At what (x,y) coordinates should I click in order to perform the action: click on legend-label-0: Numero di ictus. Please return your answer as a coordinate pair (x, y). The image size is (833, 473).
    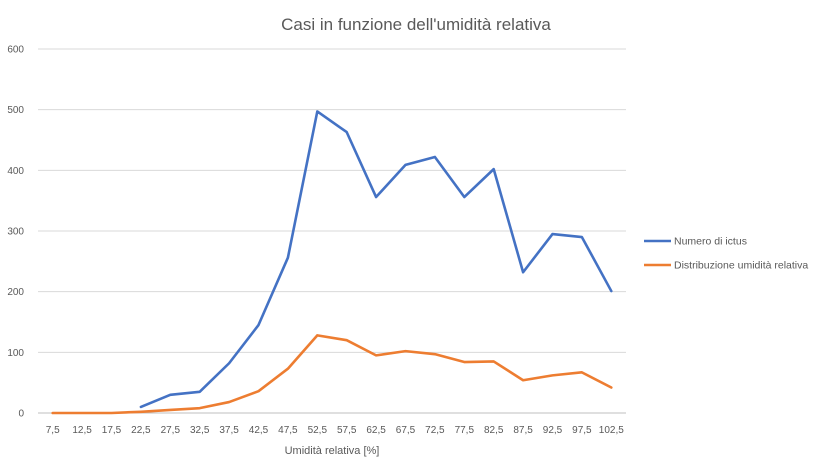
    Looking at the image, I should click on (710, 242).